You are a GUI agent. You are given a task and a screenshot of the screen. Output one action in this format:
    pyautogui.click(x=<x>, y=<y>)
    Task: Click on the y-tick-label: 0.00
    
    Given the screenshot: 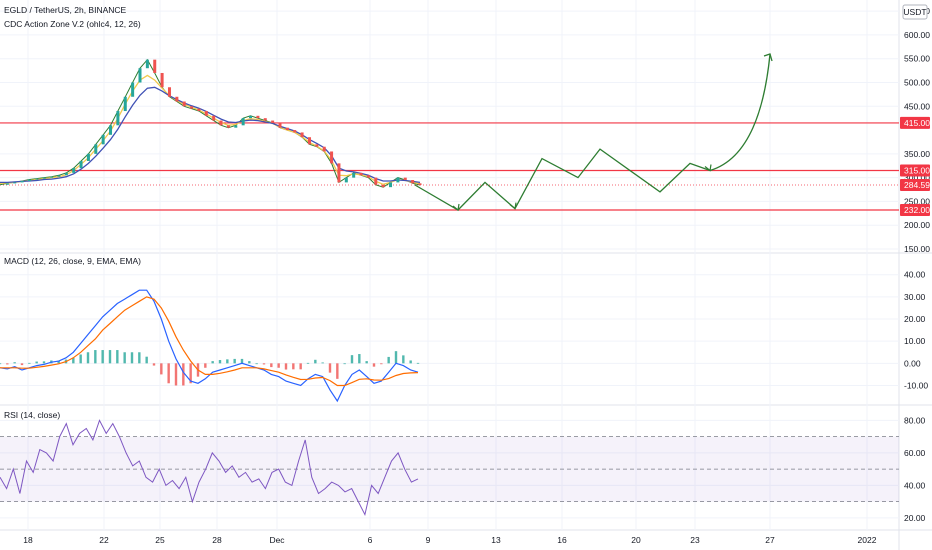 What is the action you would take?
    pyautogui.click(x=912, y=363)
    